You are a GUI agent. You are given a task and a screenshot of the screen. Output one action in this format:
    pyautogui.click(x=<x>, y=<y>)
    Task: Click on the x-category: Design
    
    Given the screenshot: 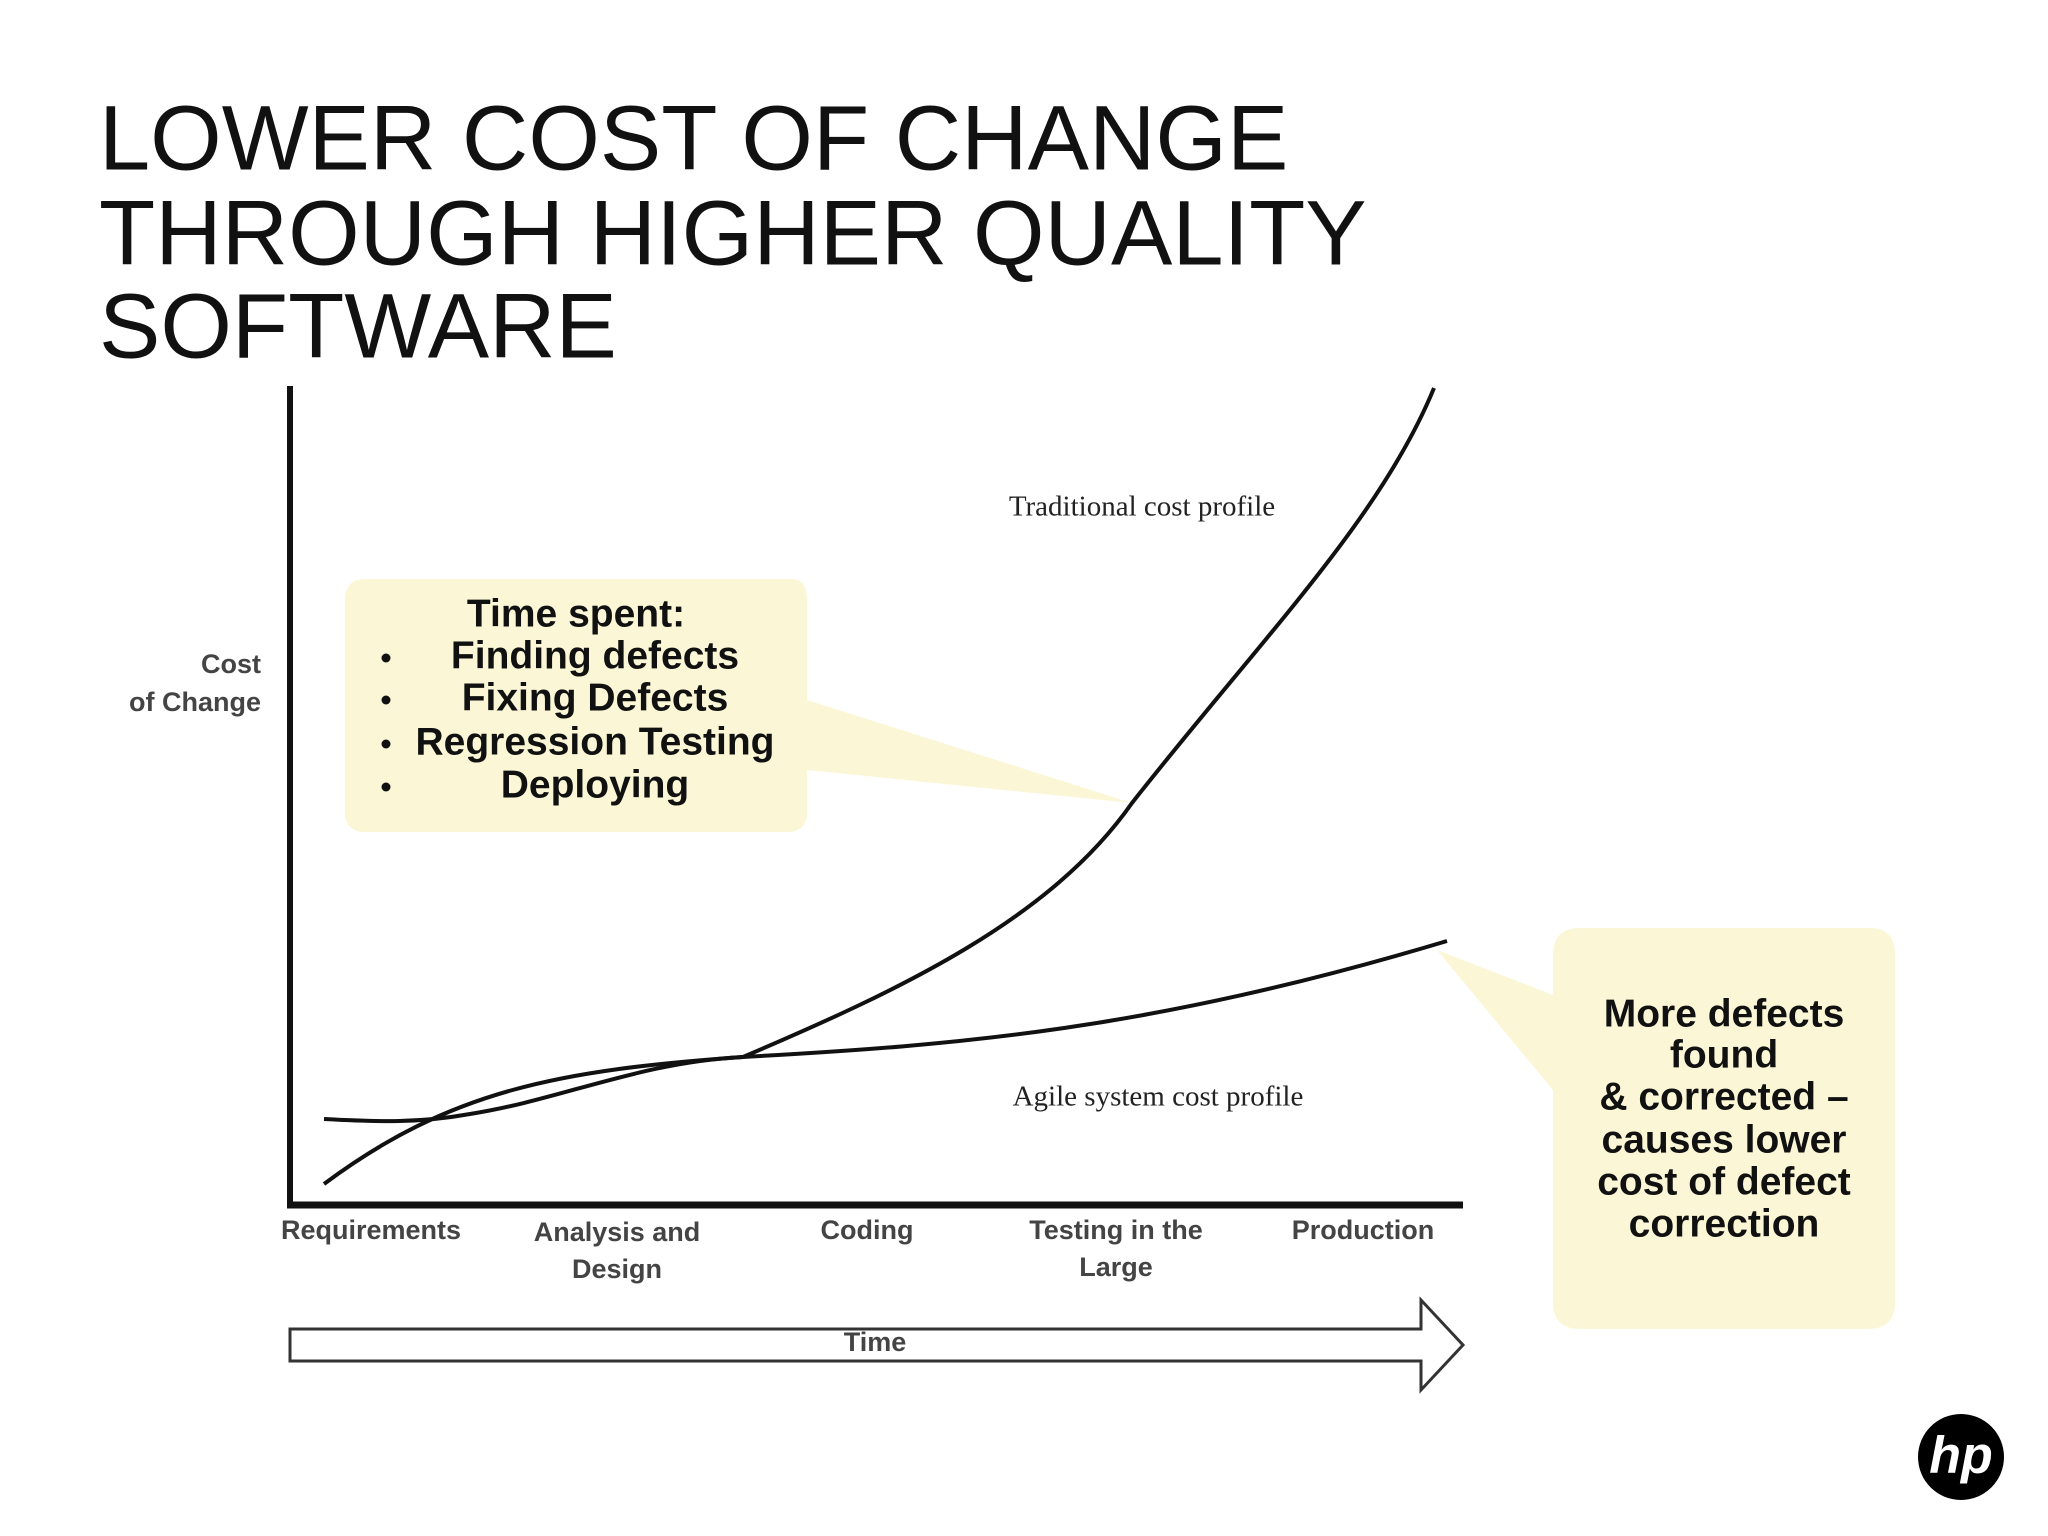 What is the action you would take?
    pyautogui.click(x=617, y=1269)
    